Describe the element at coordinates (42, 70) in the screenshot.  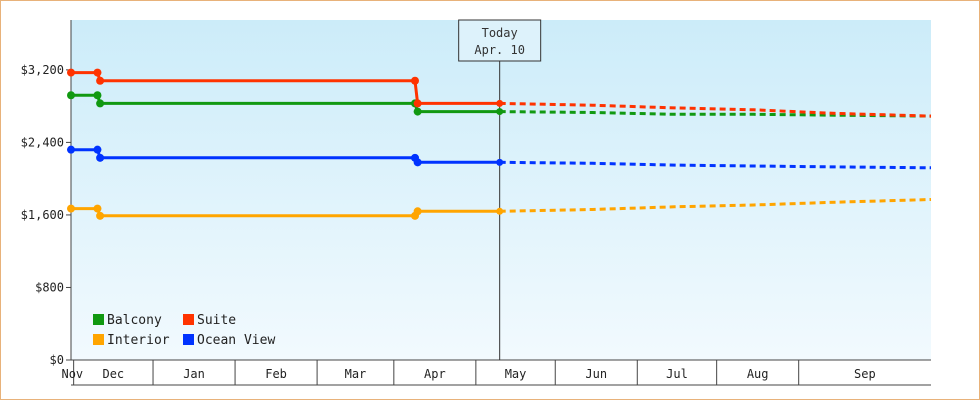
I see `y-tick-label: $3,200` at that location.